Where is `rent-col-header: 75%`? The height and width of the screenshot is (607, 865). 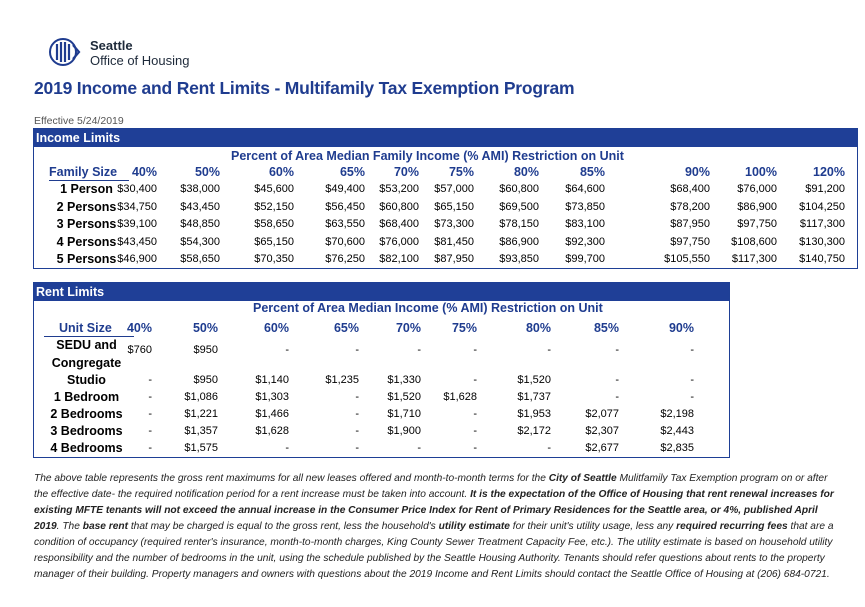 rent-col-header: 75% is located at coordinates (464, 328).